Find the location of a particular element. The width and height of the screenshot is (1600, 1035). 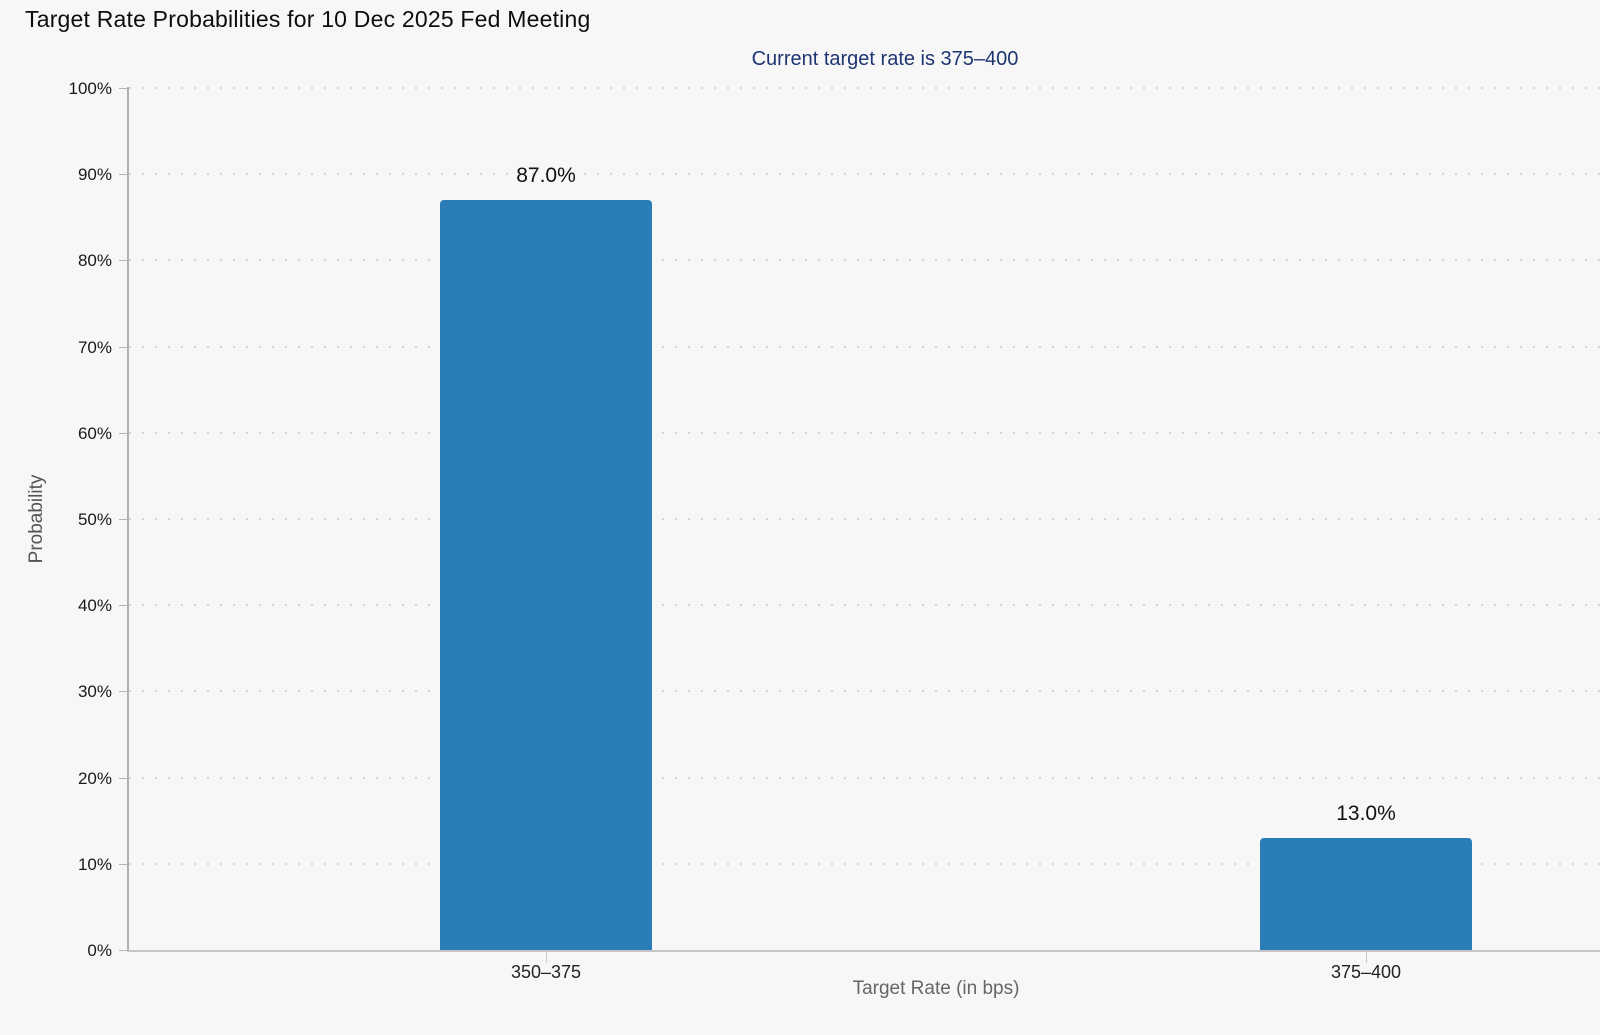

y-axis-tick-label: 10% is located at coordinates (94, 864).